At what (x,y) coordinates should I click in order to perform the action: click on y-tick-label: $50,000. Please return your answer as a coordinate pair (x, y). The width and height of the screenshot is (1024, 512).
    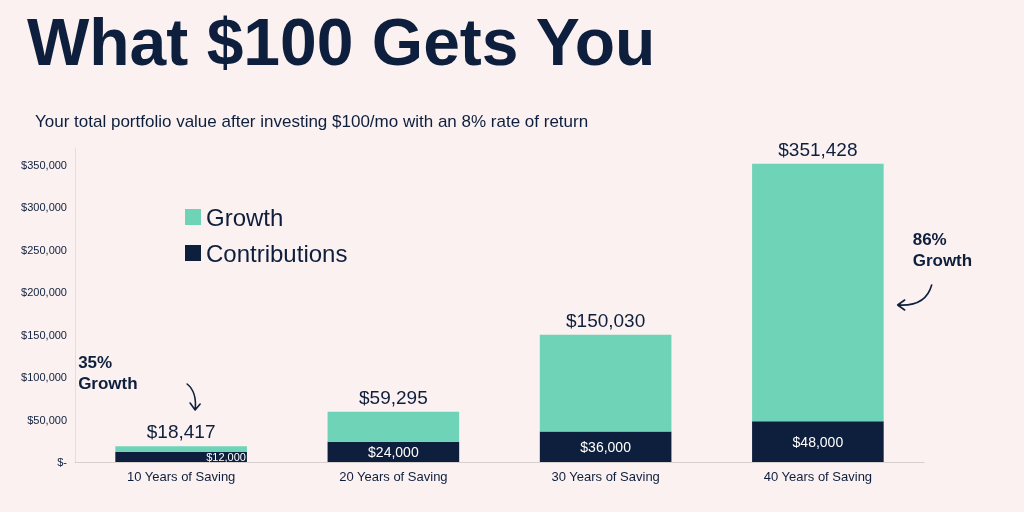
    Looking at the image, I should click on (47, 419).